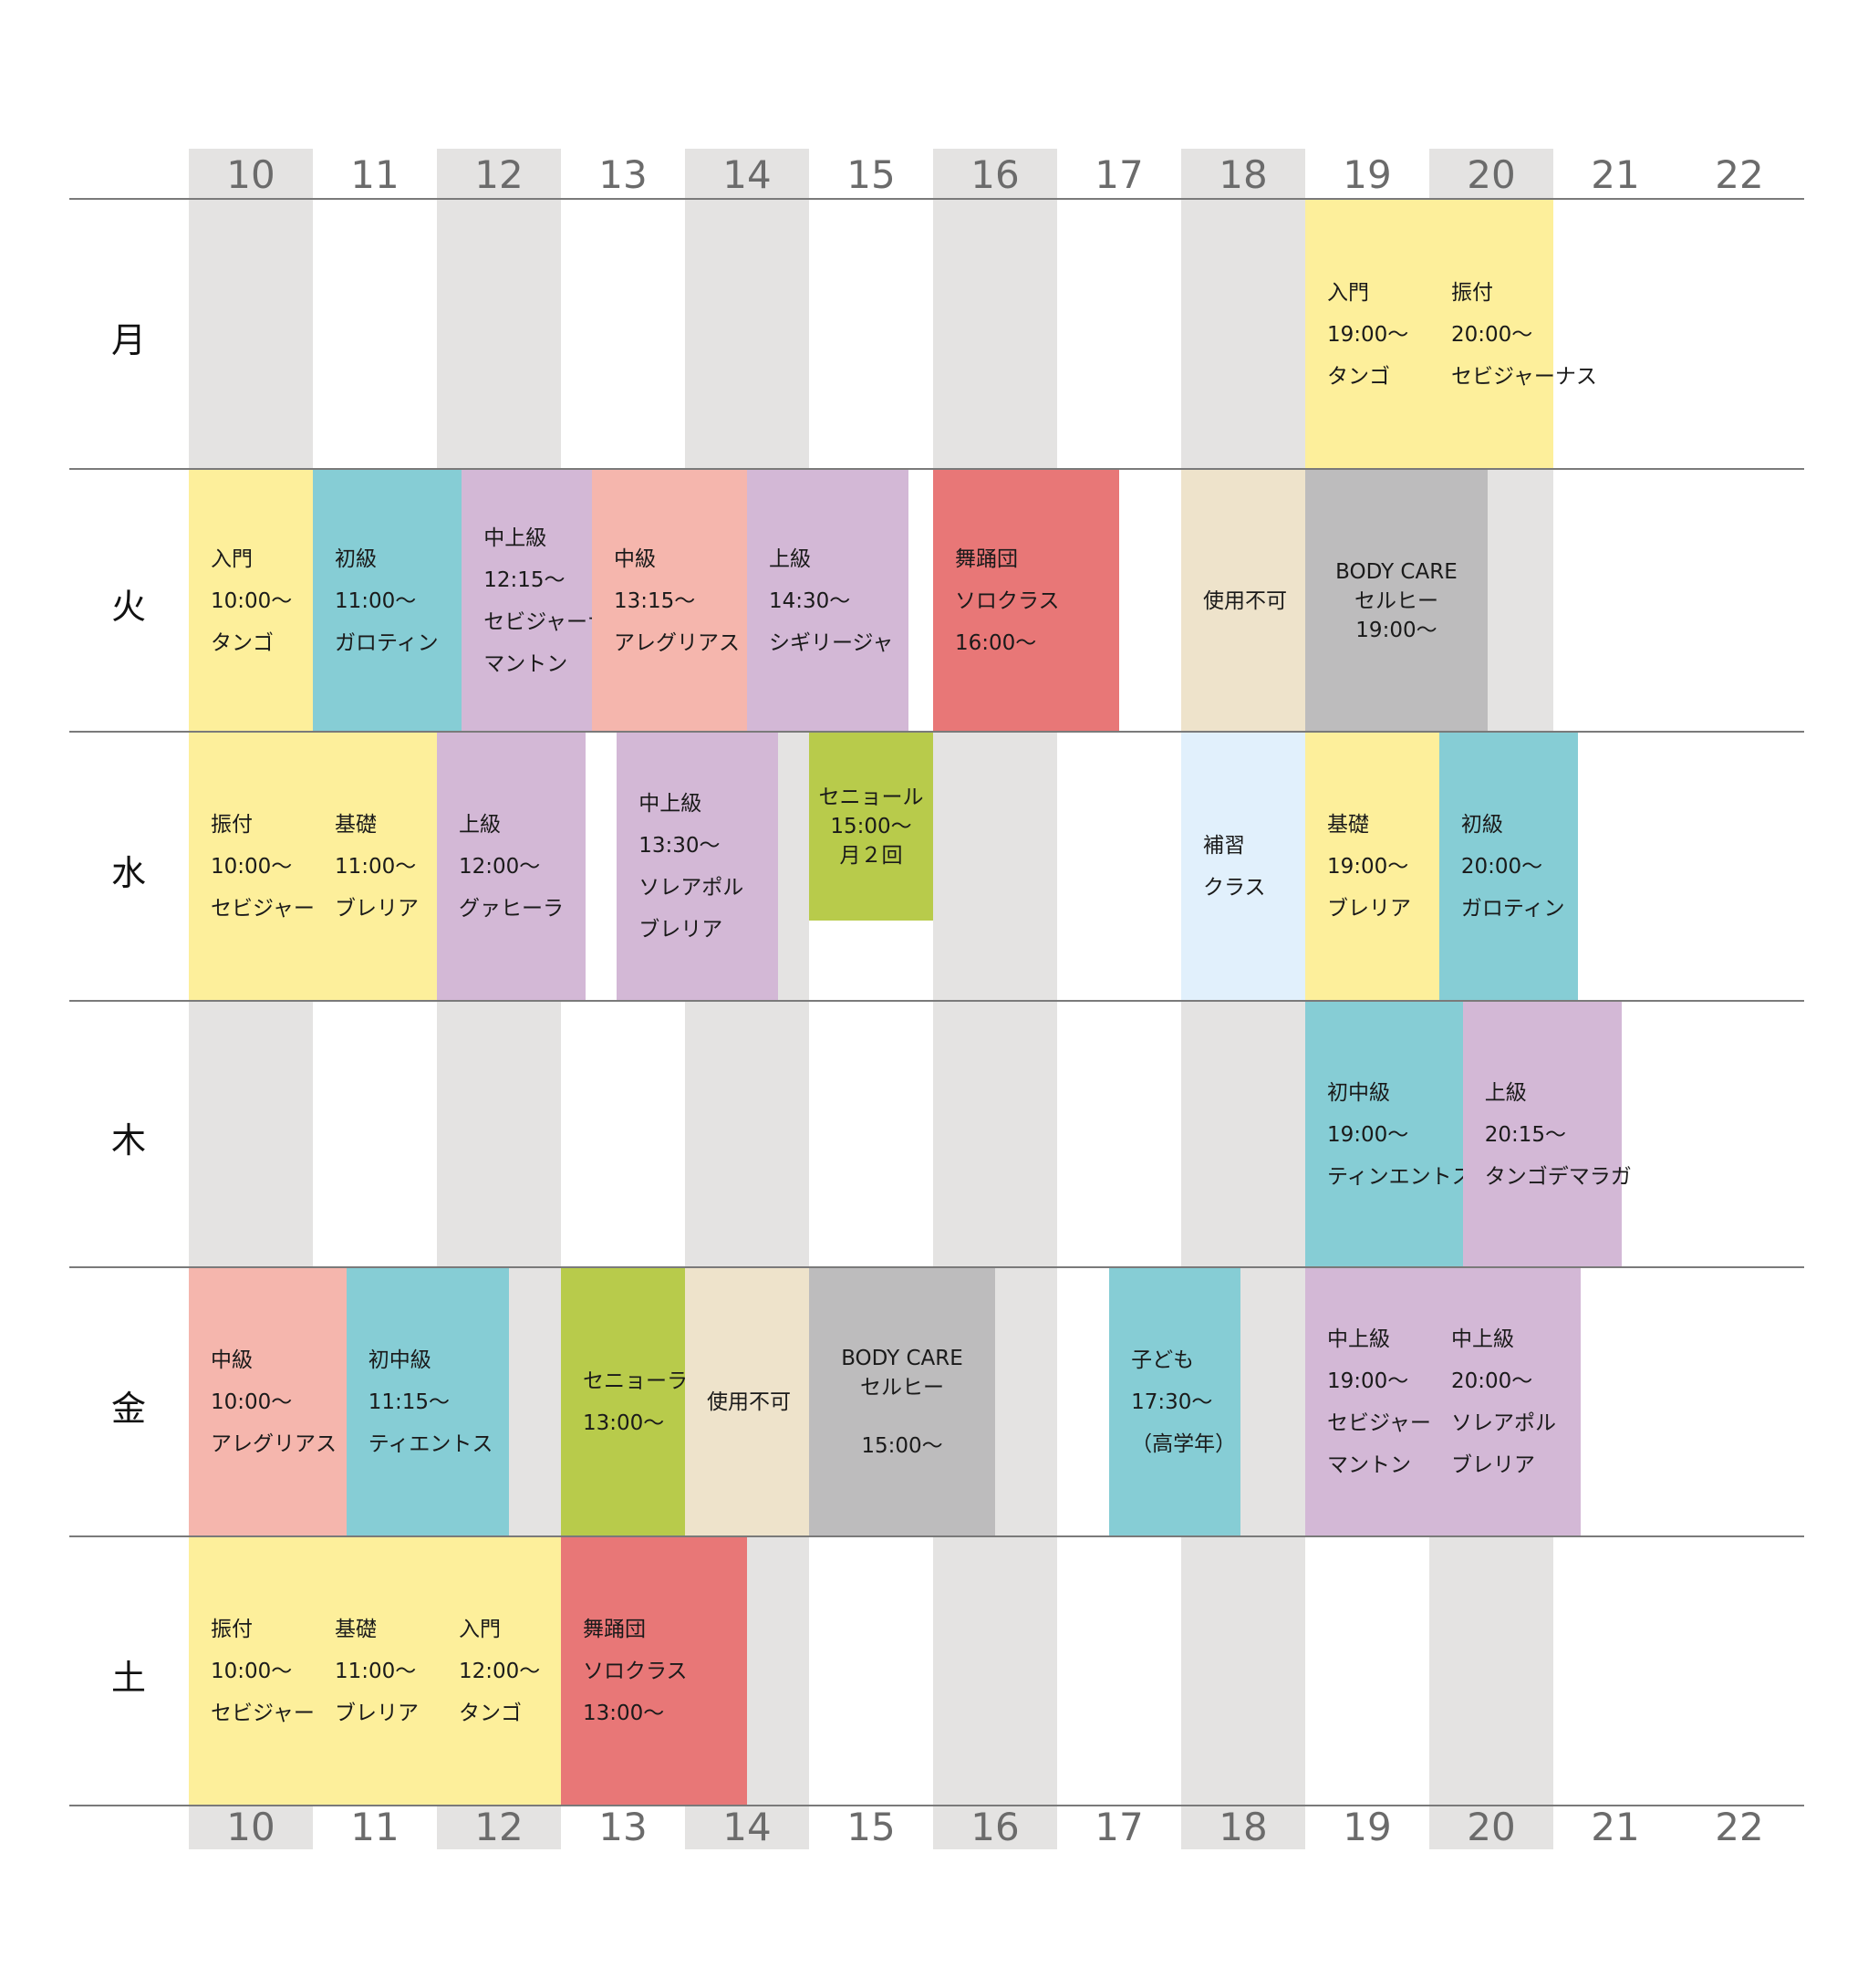  I want to click on class-block: BODY CARE セルヒー 15:00〜, so click(902, 1402).